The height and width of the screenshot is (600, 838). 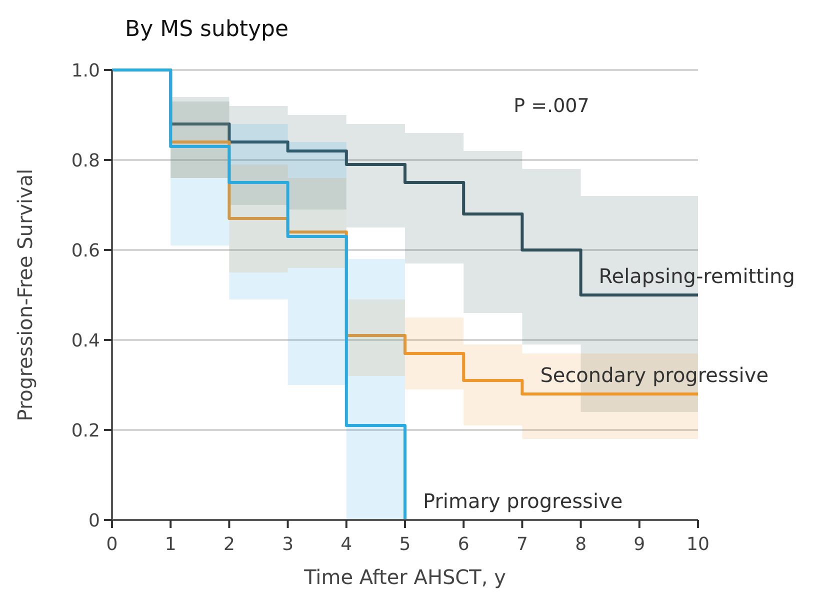 What do you see at coordinates (654, 375) in the screenshot?
I see `series-label: Secondary progressive` at bounding box center [654, 375].